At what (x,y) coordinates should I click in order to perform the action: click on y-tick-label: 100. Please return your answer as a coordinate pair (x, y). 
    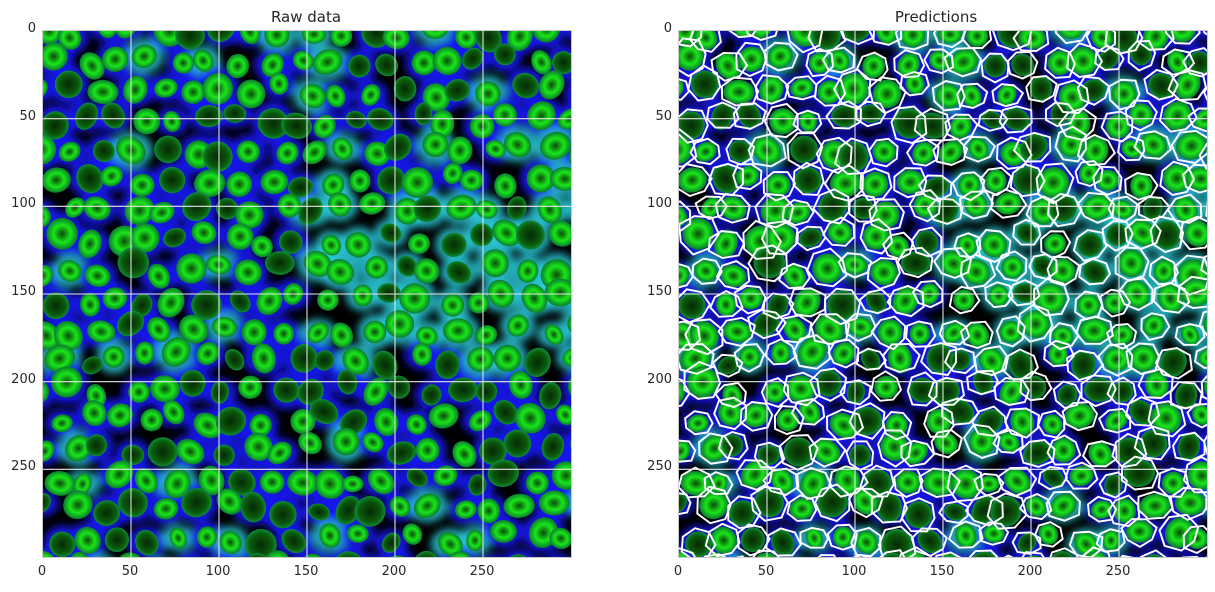
    Looking at the image, I should click on (23, 204).